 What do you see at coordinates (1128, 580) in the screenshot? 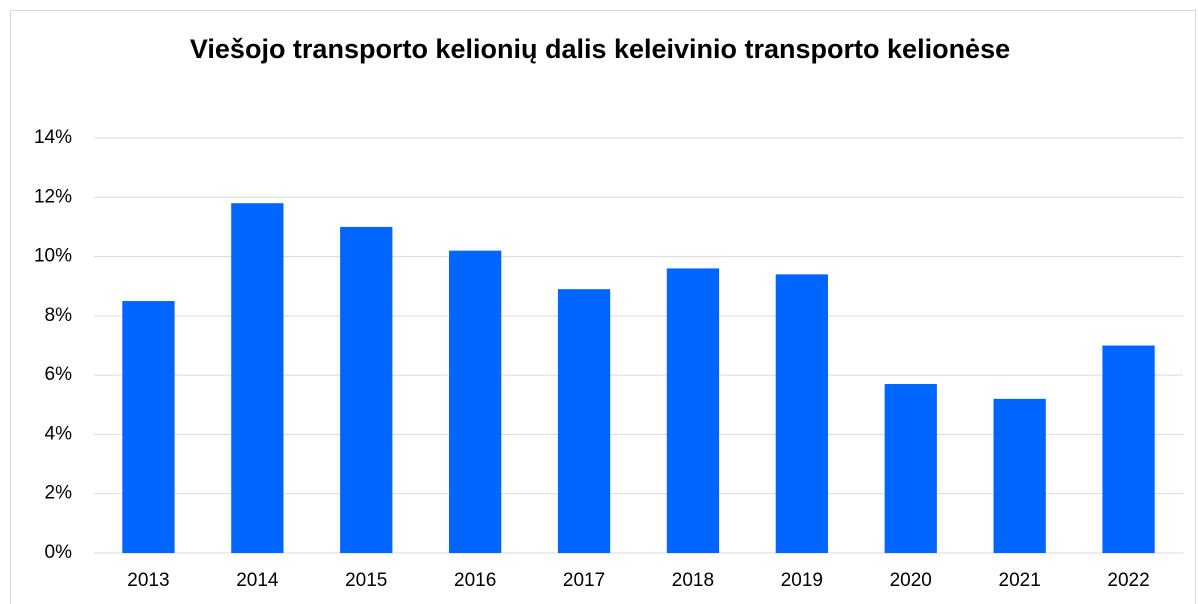
I see `x-tick-label: 2022` at bounding box center [1128, 580].